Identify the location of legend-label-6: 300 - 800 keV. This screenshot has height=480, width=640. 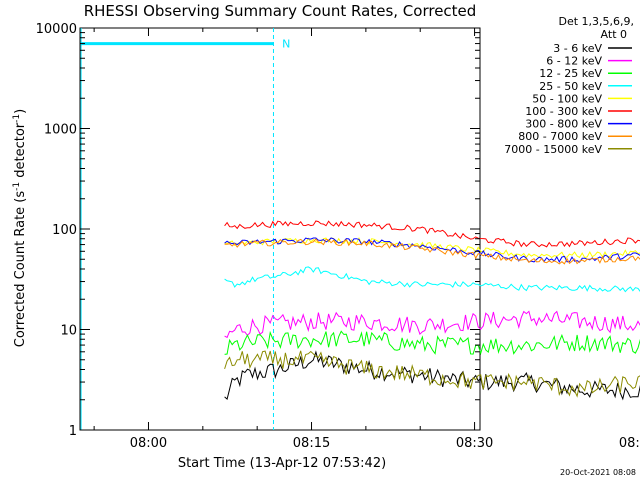
(563, 124).